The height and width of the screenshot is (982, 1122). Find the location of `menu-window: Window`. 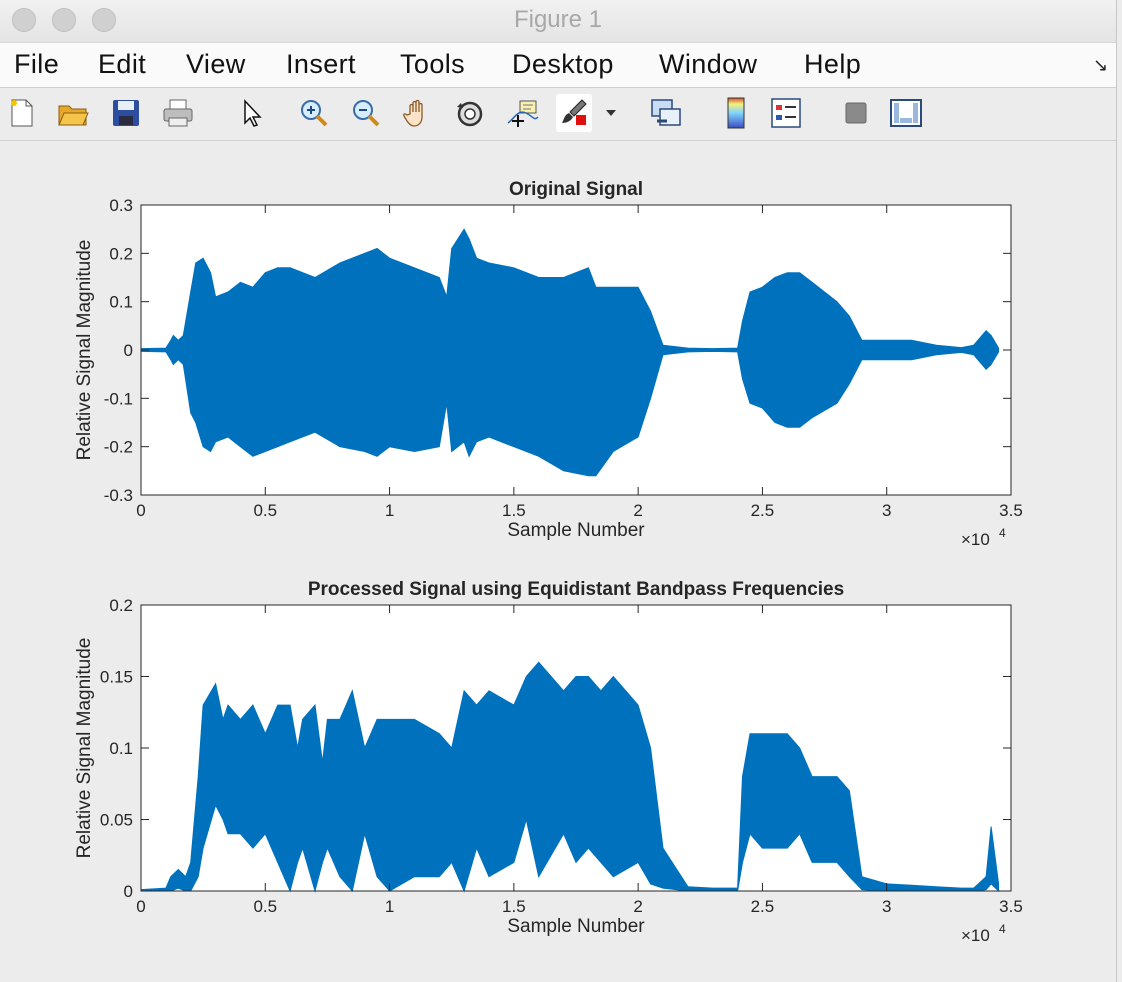

menu-window: Window is located at coordinates (708, 64).